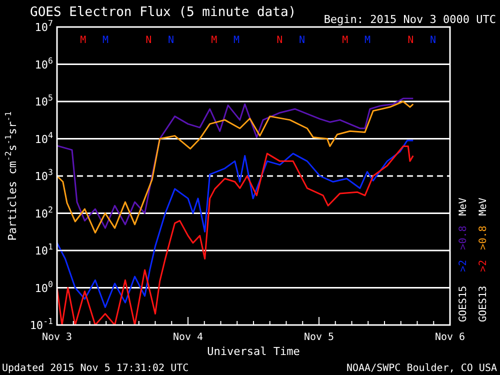 This screenshot has height=375, width=500. Describe the element at coordinates (95, 368) in the screenshot. I see `text: Updated 2015 Nov 5 17:31:02 UTC` at that location.